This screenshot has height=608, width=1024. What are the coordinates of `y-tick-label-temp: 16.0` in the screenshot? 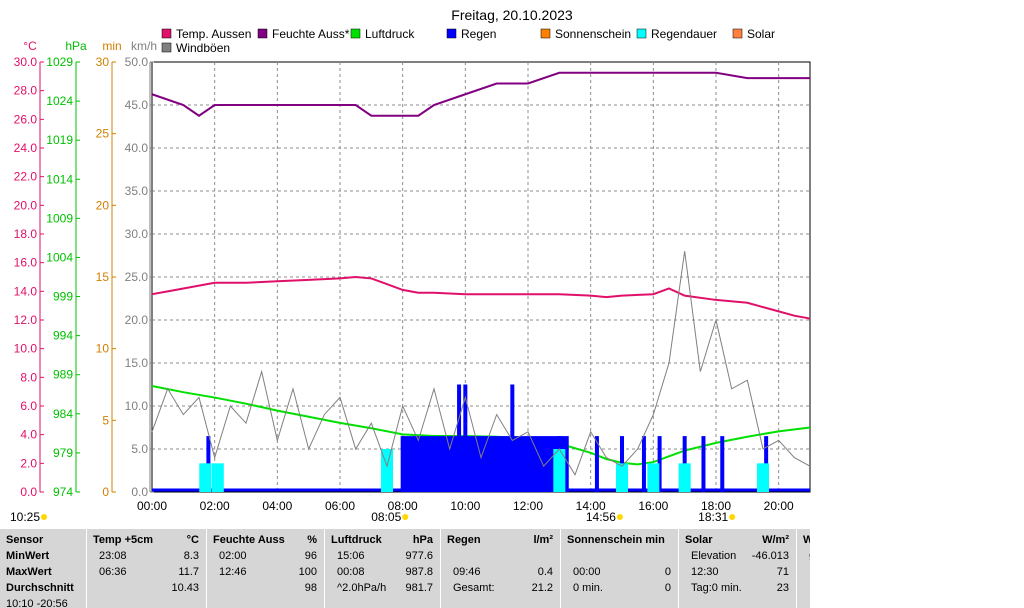 It's located at (26, 263).